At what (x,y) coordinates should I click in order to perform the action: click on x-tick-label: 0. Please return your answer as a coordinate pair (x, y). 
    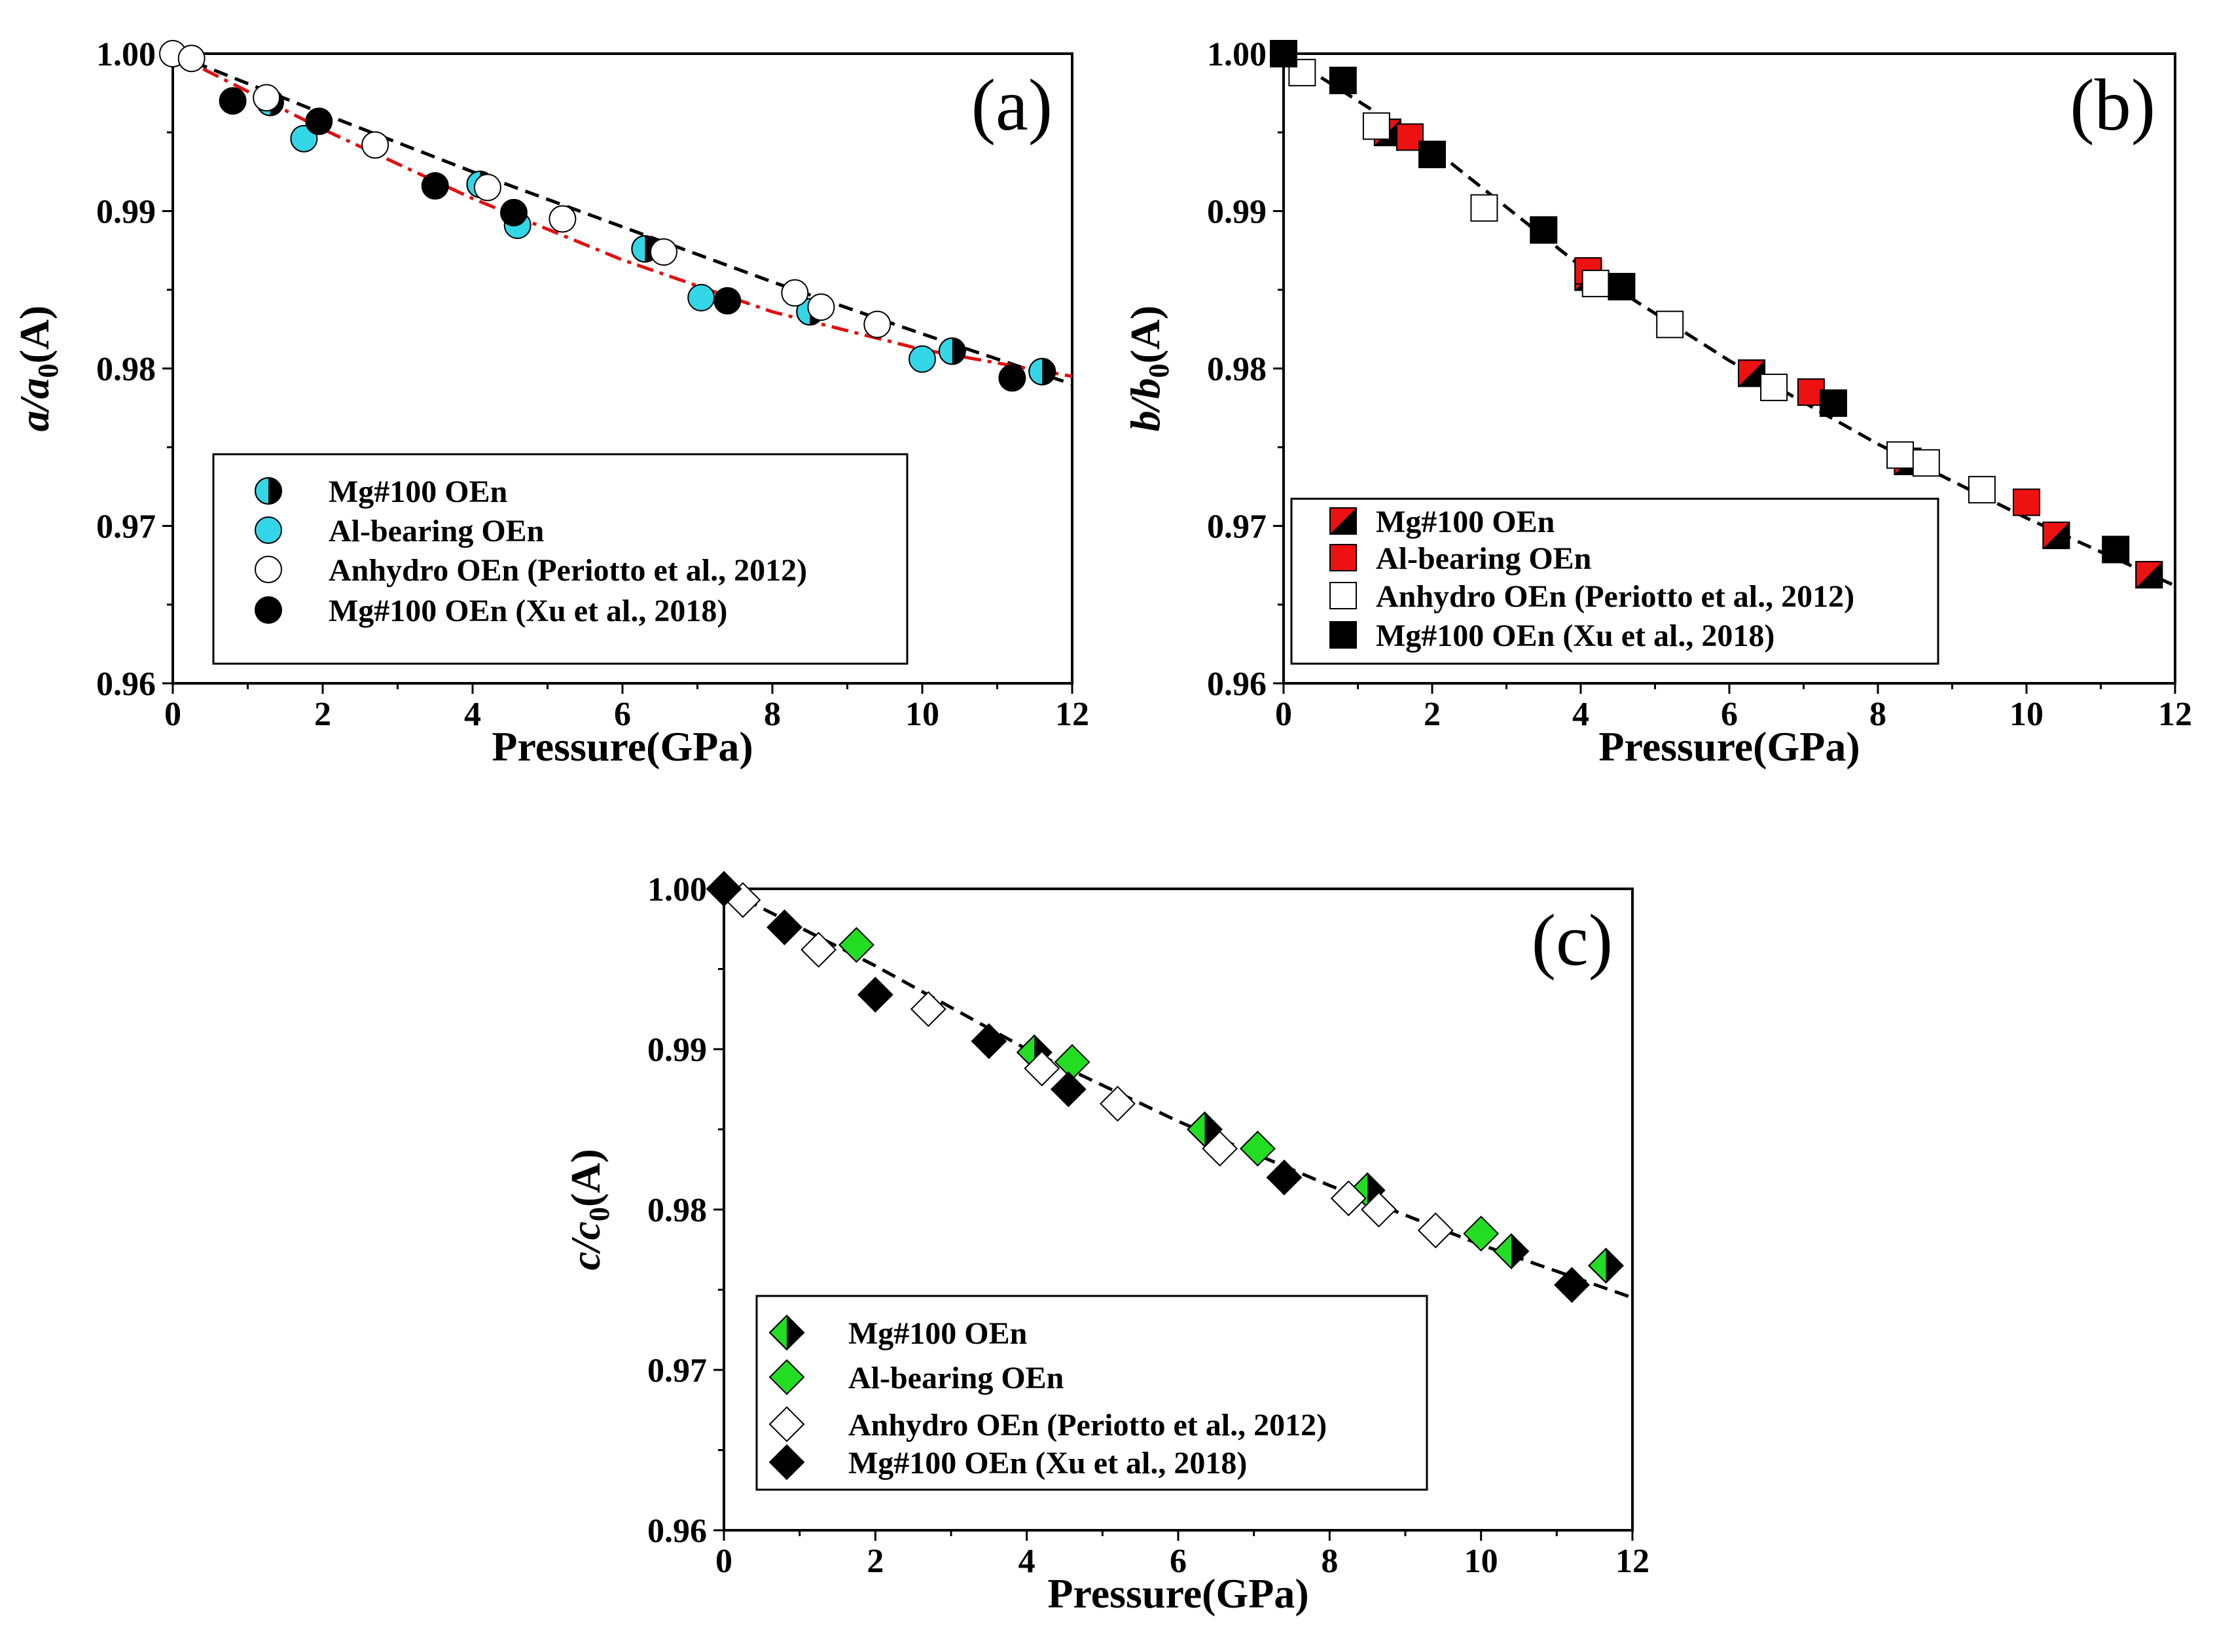
    Looking at the image, I should click on (1283, 714).